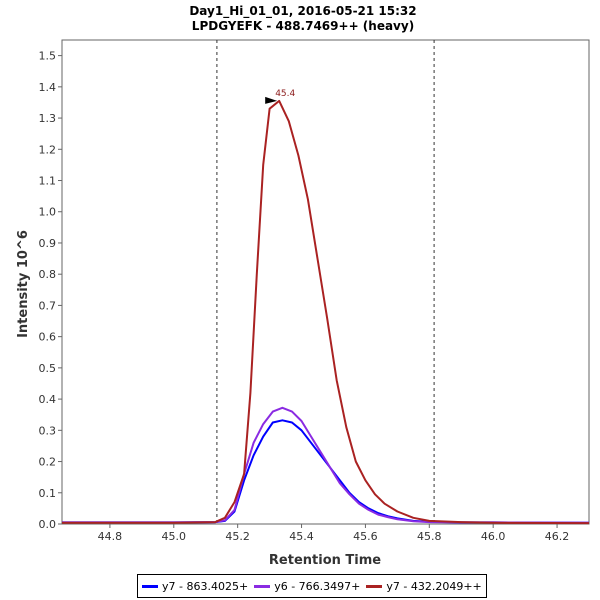 This screenshot has width=600, height=600. What do you see at coordinates (271, 100) in the screenshot?
I see `peak-marker-arrow` at bounding box center [271, 100].